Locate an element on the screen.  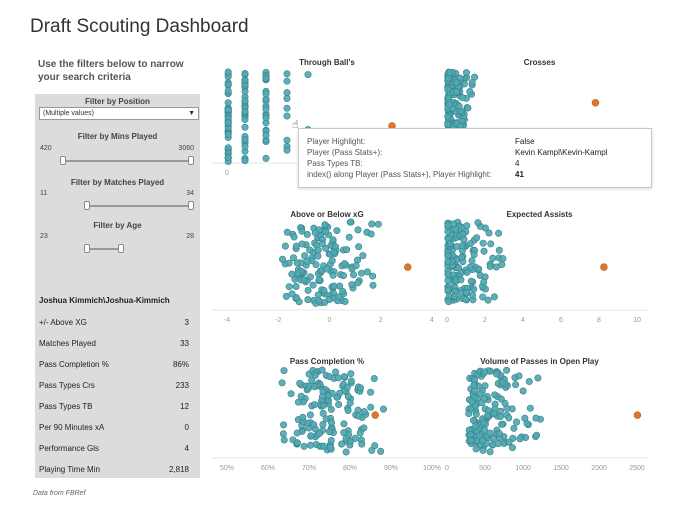
tick-label: 100% is located at coordinates (432, 468).